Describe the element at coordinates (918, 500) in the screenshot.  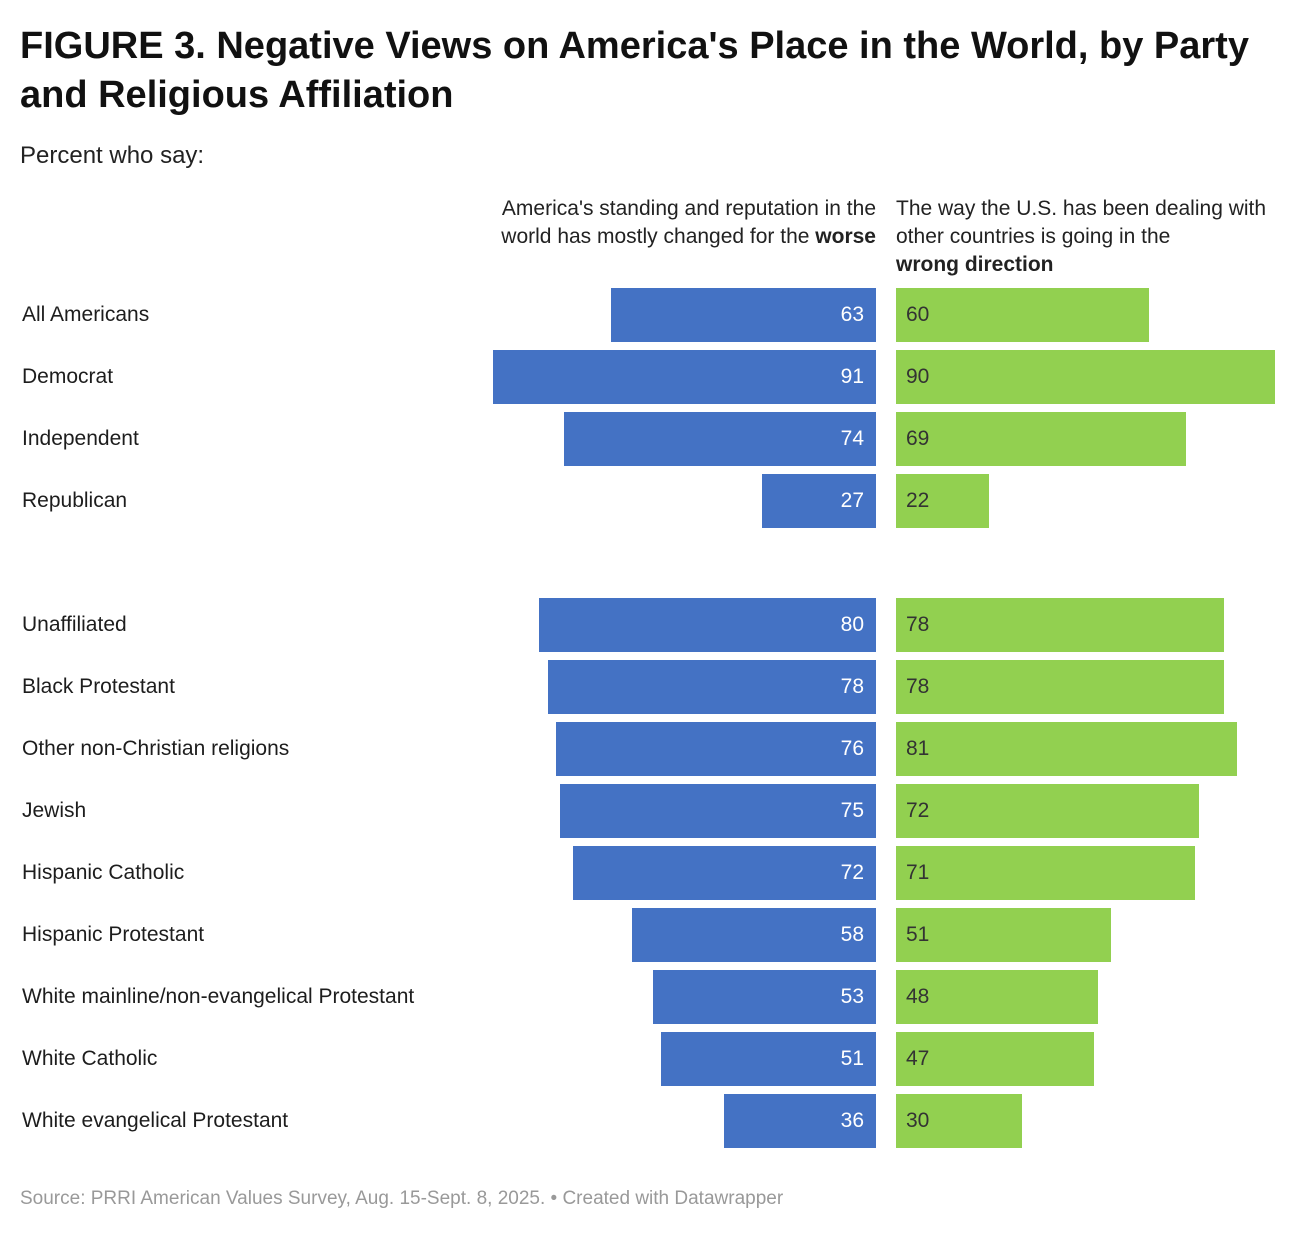
I see `value-label-wrong-direction: 22` at that location.